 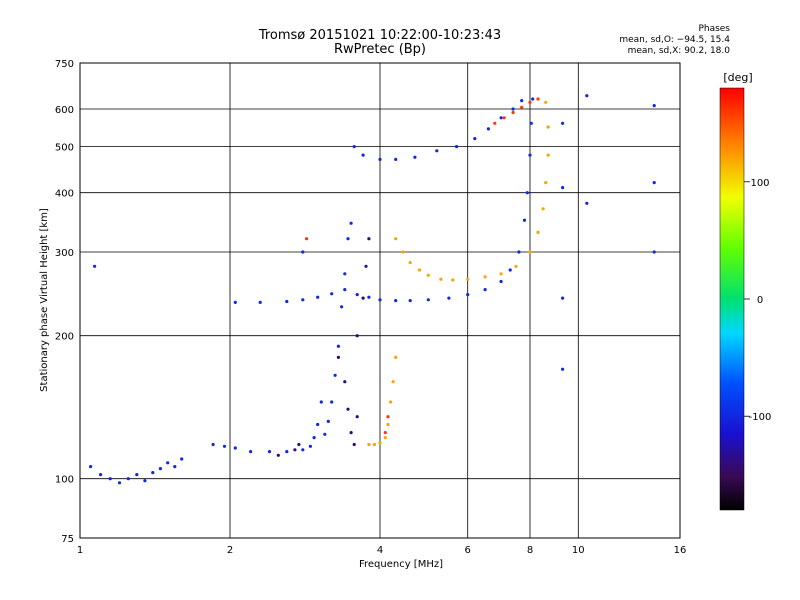 I want to click on y-tick-label: 300, so click(x=64, y=253).